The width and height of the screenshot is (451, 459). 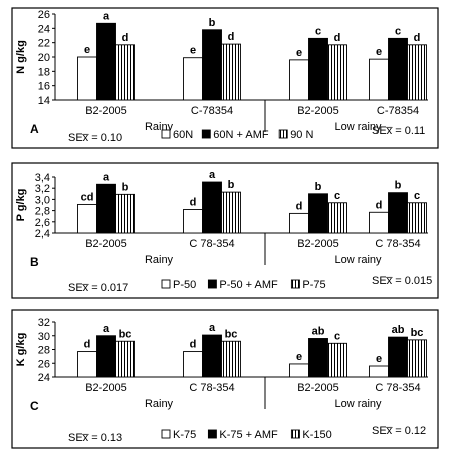 I want to click on significance-label: cd, so click(x=87, y=197).